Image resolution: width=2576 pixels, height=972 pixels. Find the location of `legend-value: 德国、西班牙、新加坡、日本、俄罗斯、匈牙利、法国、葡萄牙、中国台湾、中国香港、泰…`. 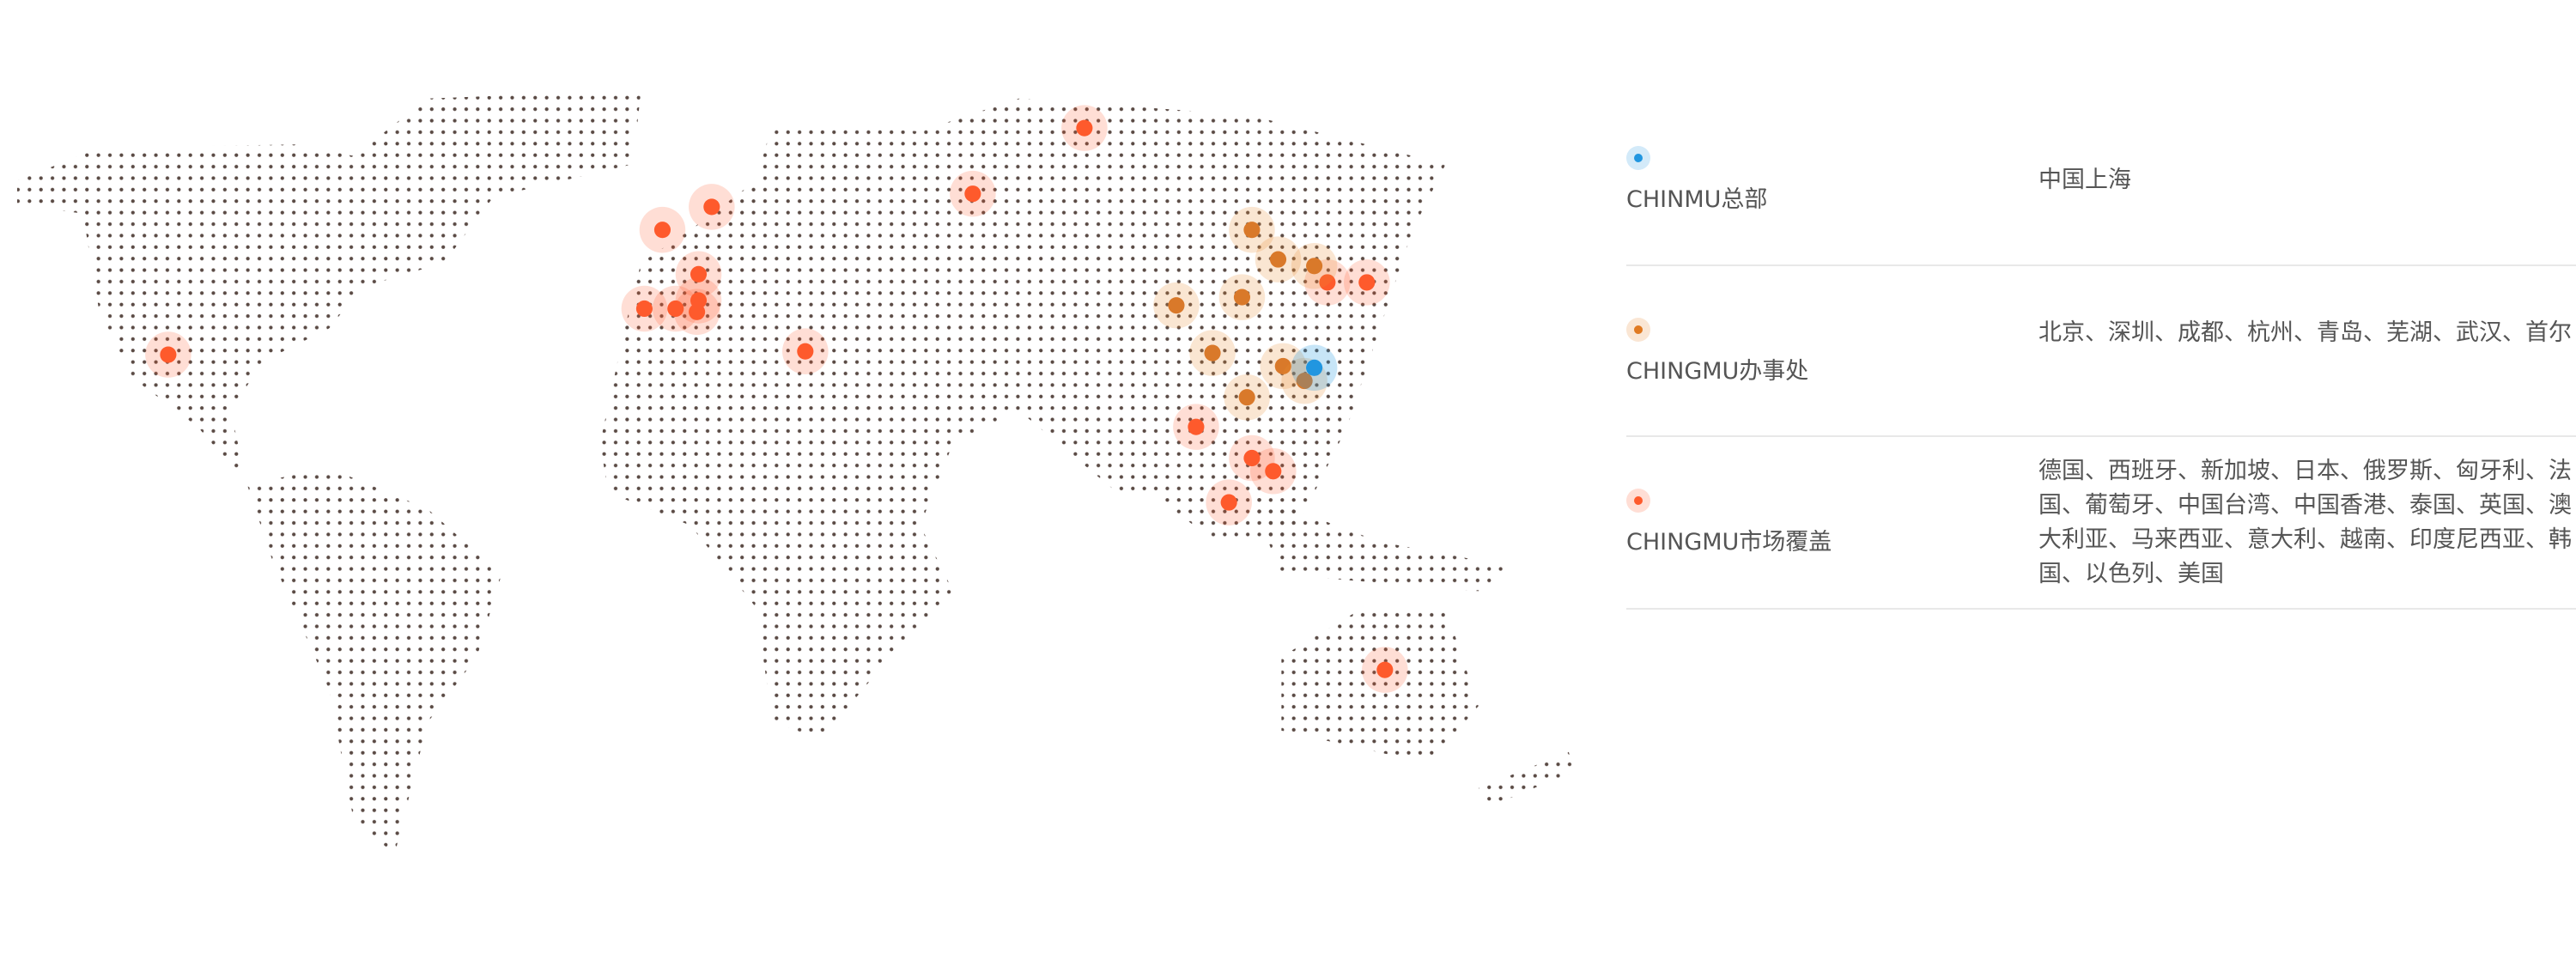

legend-value: 德国、西班牙、新加坡、日本、俄罗斯、匈牙利、法国、葡萄牙、中国台湾、中国香港、泰… is located at coordinates (2305, 522).